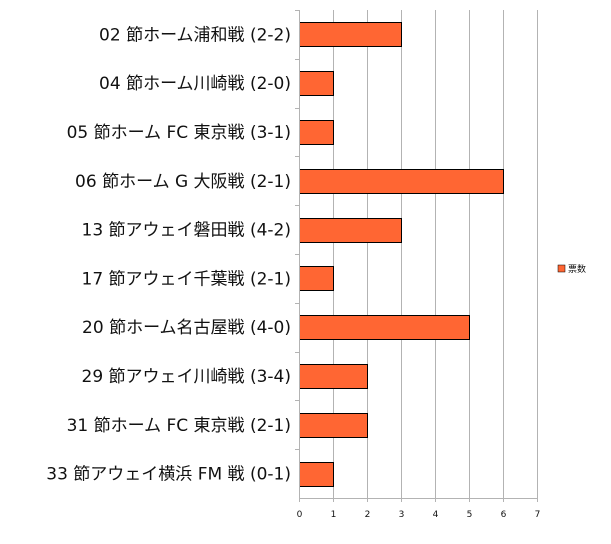 This screenshot has width=611, height=544. What do you see at coordinates (195, 35) in the screenshot?
I see `category-label: 02 節ホーム浦和戦 (2-2)` at bounding box center [195, 35].